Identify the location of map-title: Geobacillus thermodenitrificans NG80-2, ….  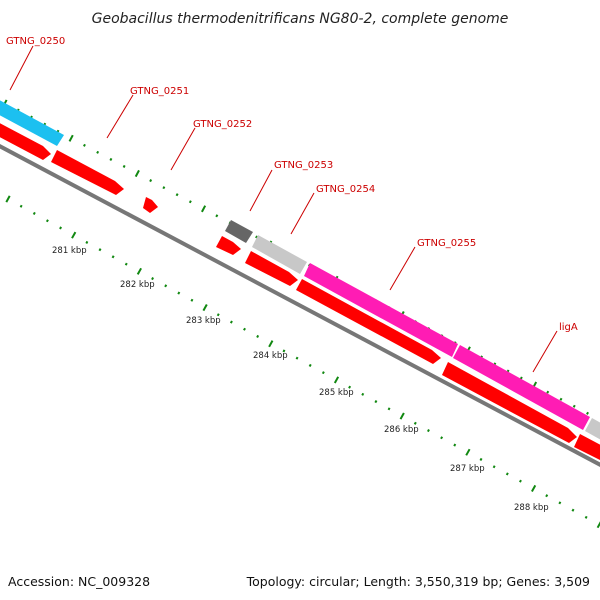
(300, 19).